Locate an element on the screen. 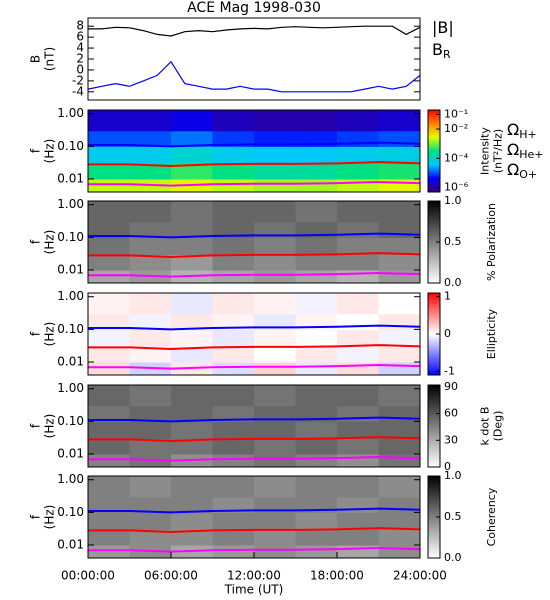 The width and height of the screenshot is (550, 600). legend-entry-subscript: O+ is located at coordinates (528, 174).